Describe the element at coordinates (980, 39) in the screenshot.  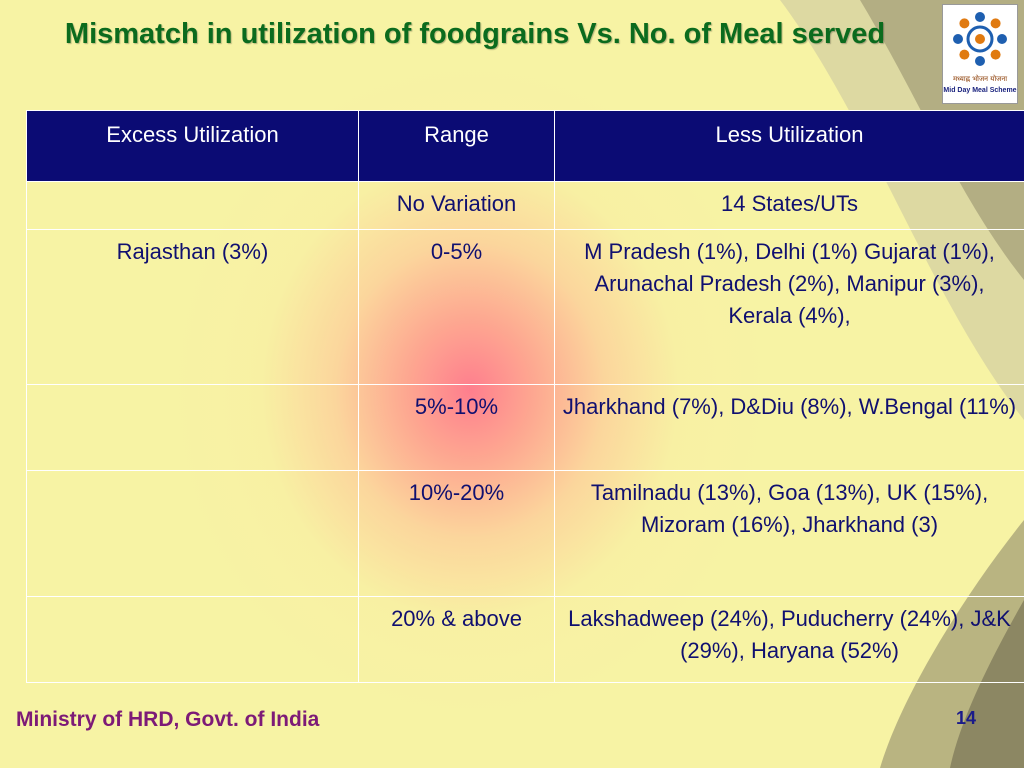
I see `people-circle-icon` at that location.